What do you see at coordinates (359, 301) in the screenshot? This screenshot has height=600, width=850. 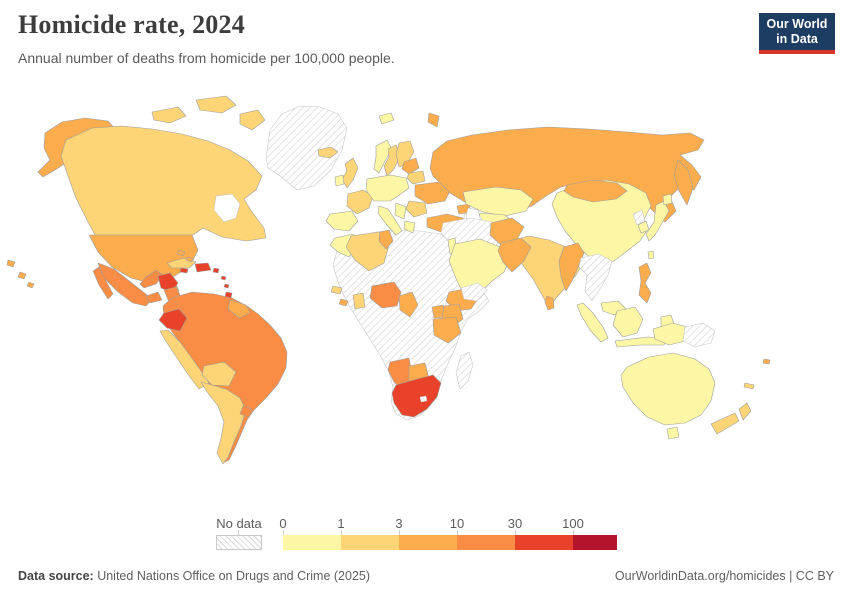 I see `region-ghana` at bounding box center [359, 301].